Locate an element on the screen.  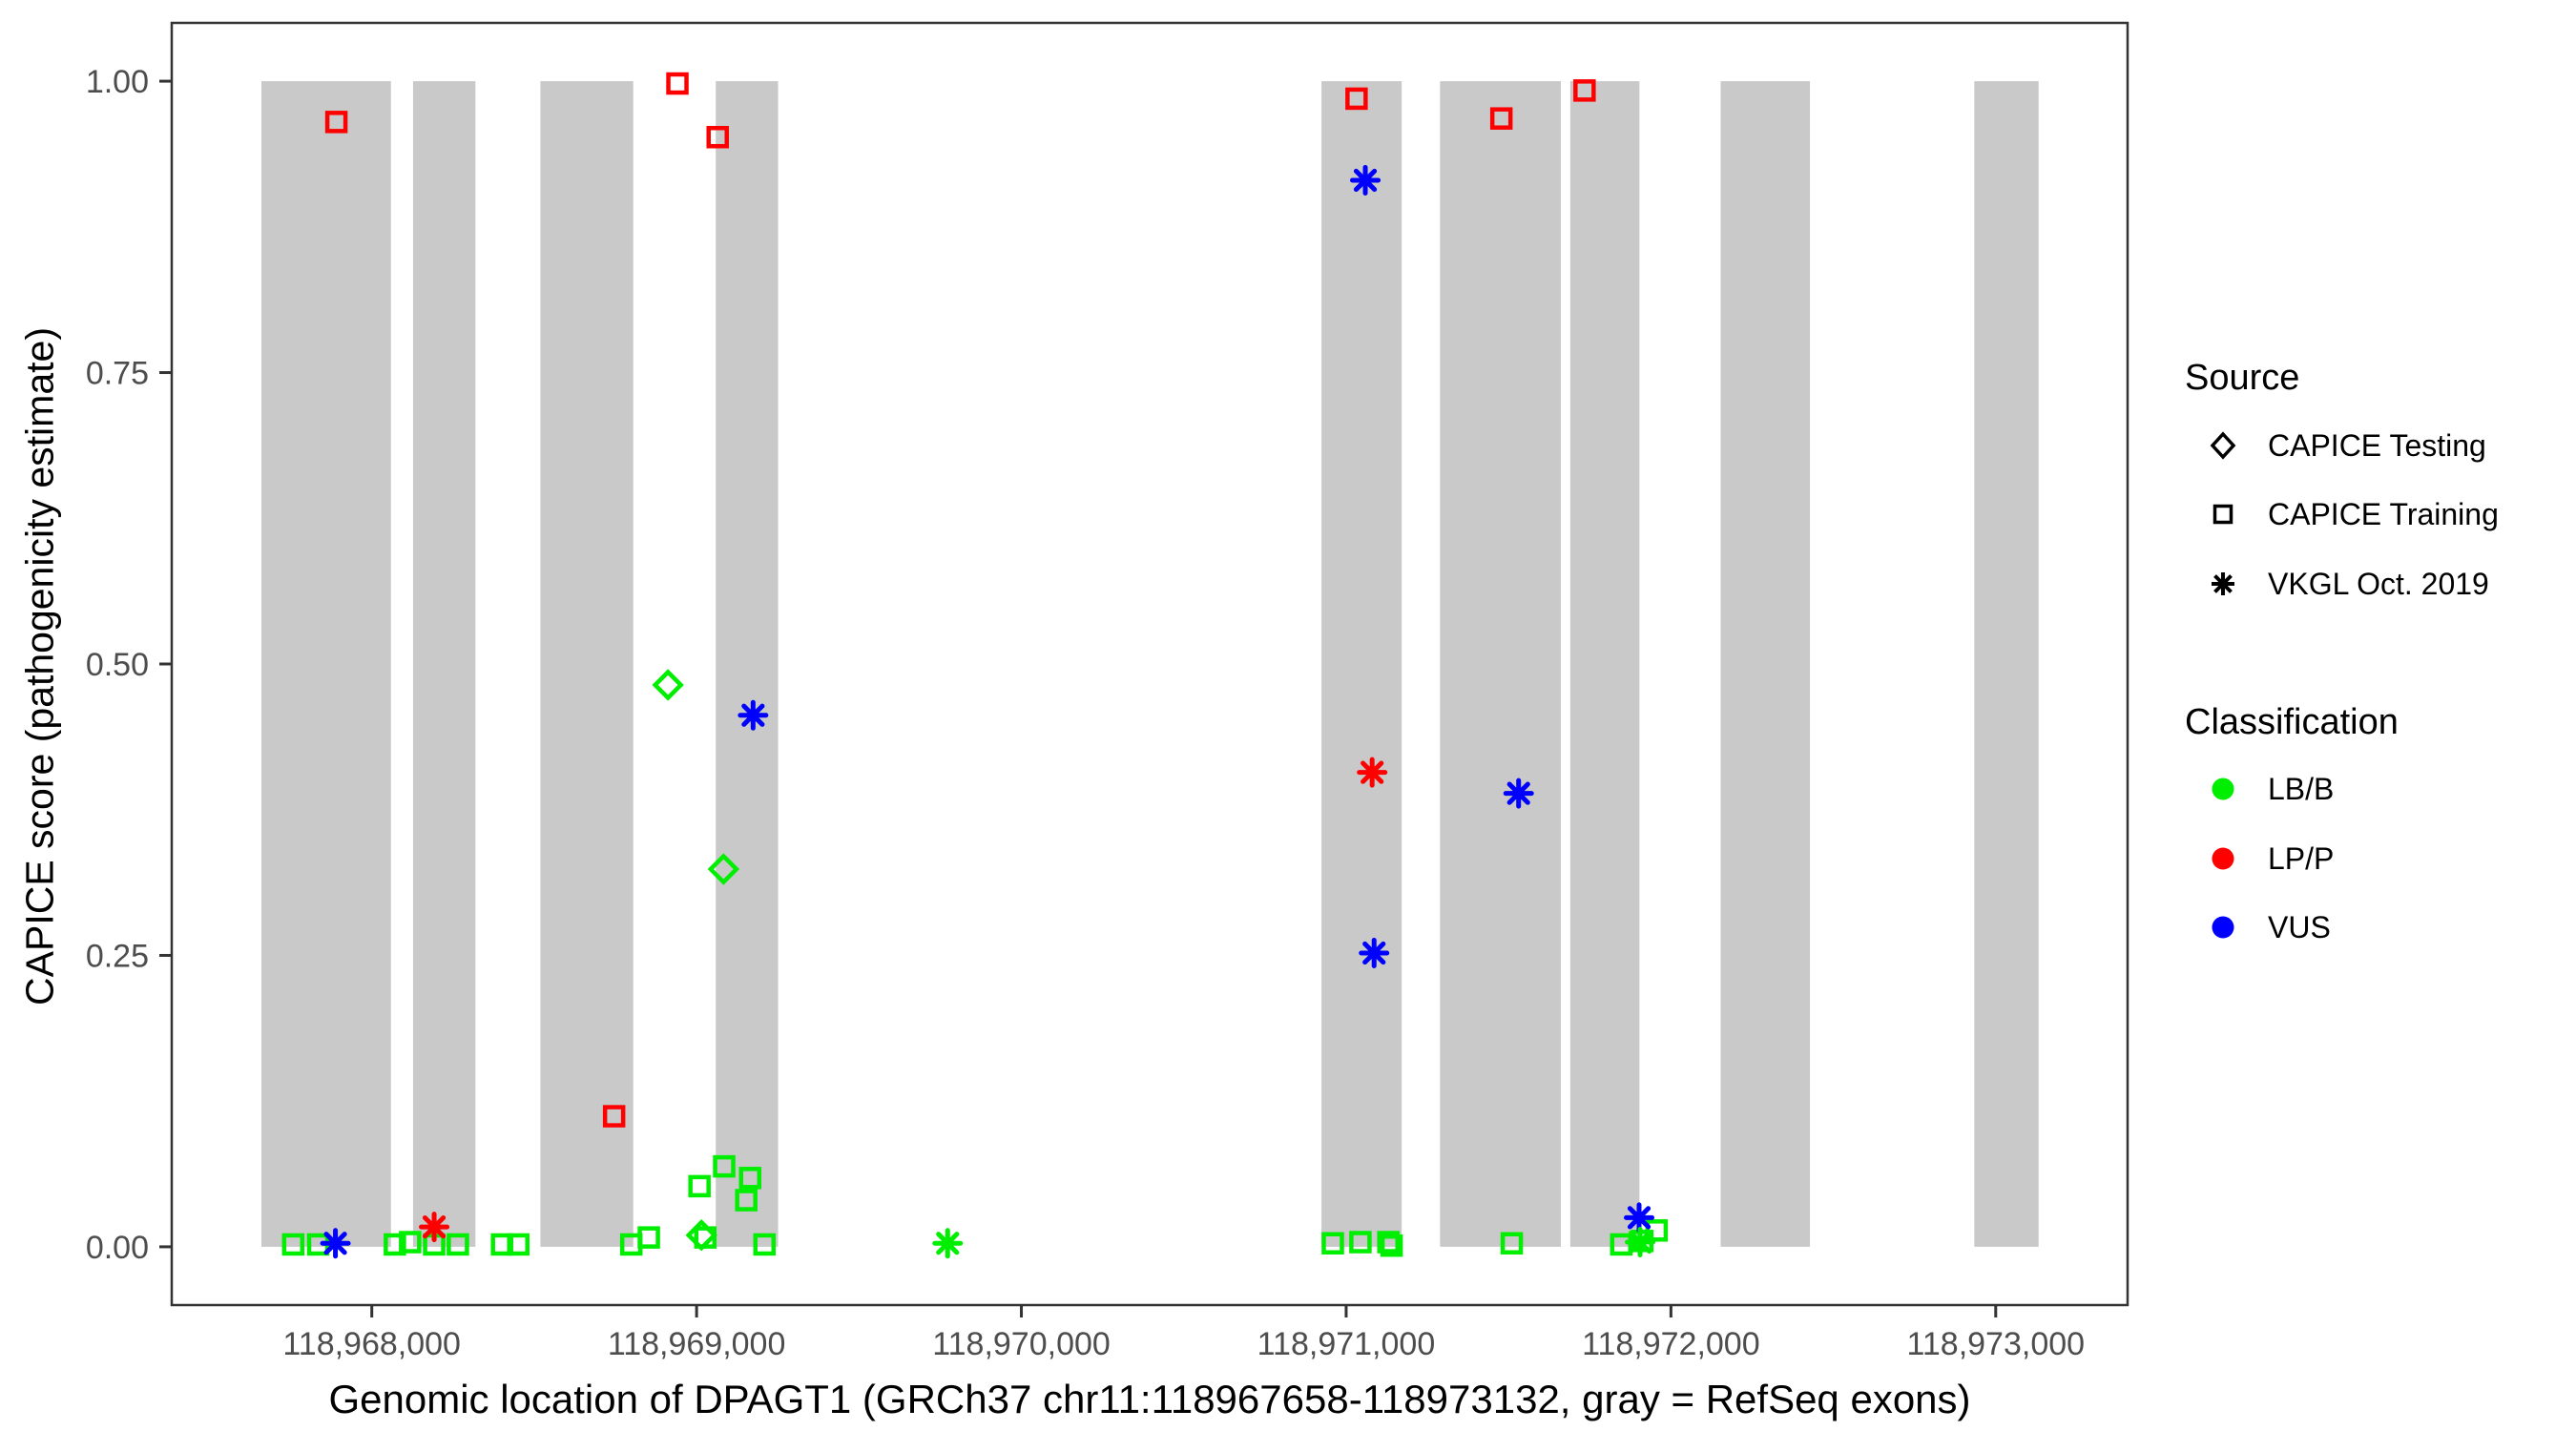
x-tick-label: 118,973,000 is located at coordinates (1996, 1344).